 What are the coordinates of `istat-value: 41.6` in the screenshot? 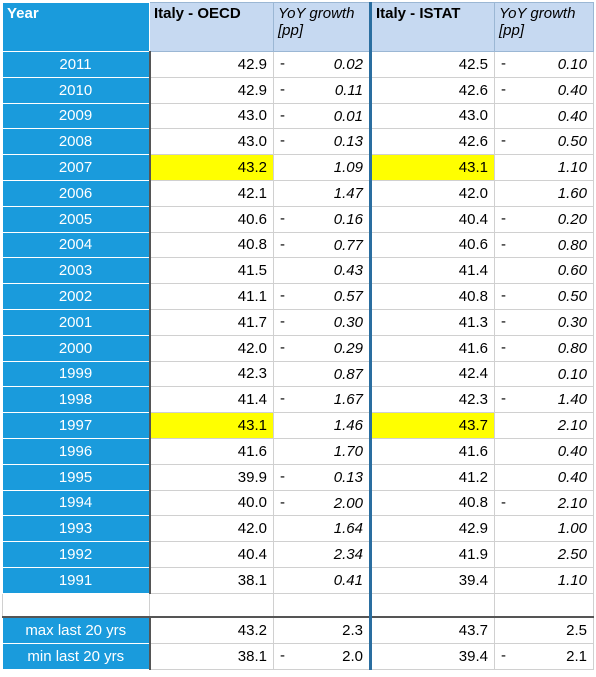 It's located at (432, 348).